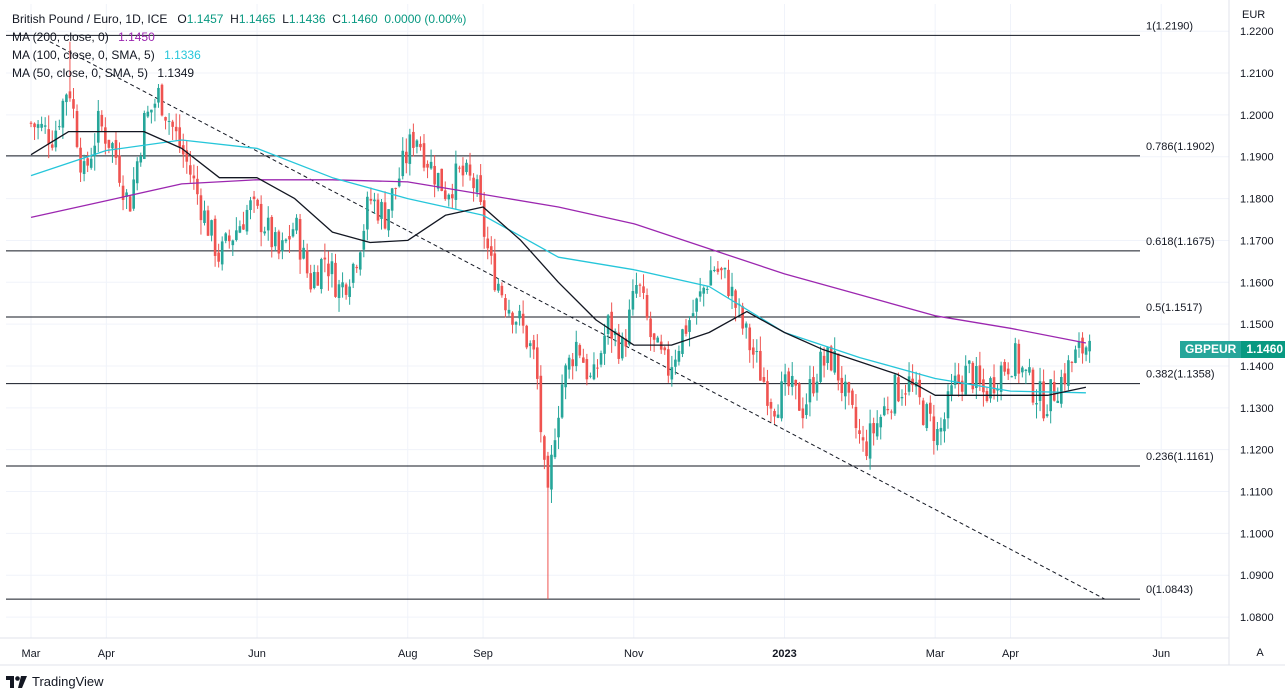 The width and height of the screenshot is (1285, 693). Describe the element at coordinates (1180, 242) in the screenshot. I see `fib-level-label: 0.618(1.1675)` at that location.